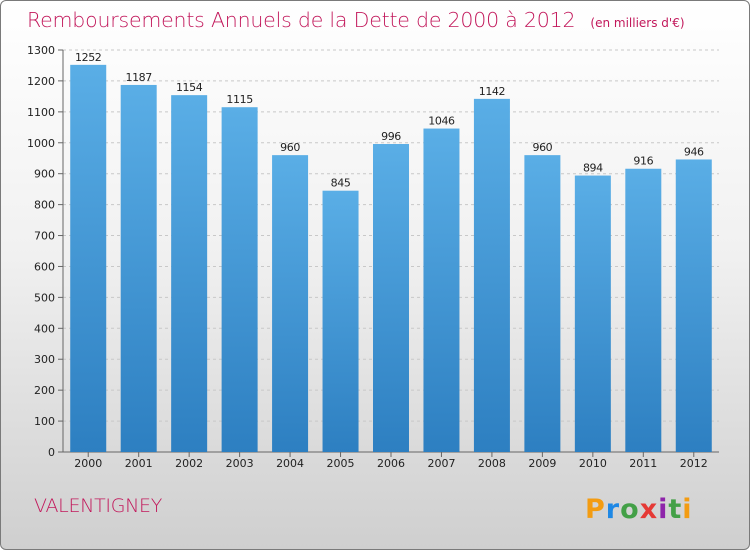 Image resolution: width=750 pixels, height=550 pixels. What do you see at coordinates (41, 143) in the screenshot?
I see `y-tick-label: 1000` at bounding box center [41, 143].